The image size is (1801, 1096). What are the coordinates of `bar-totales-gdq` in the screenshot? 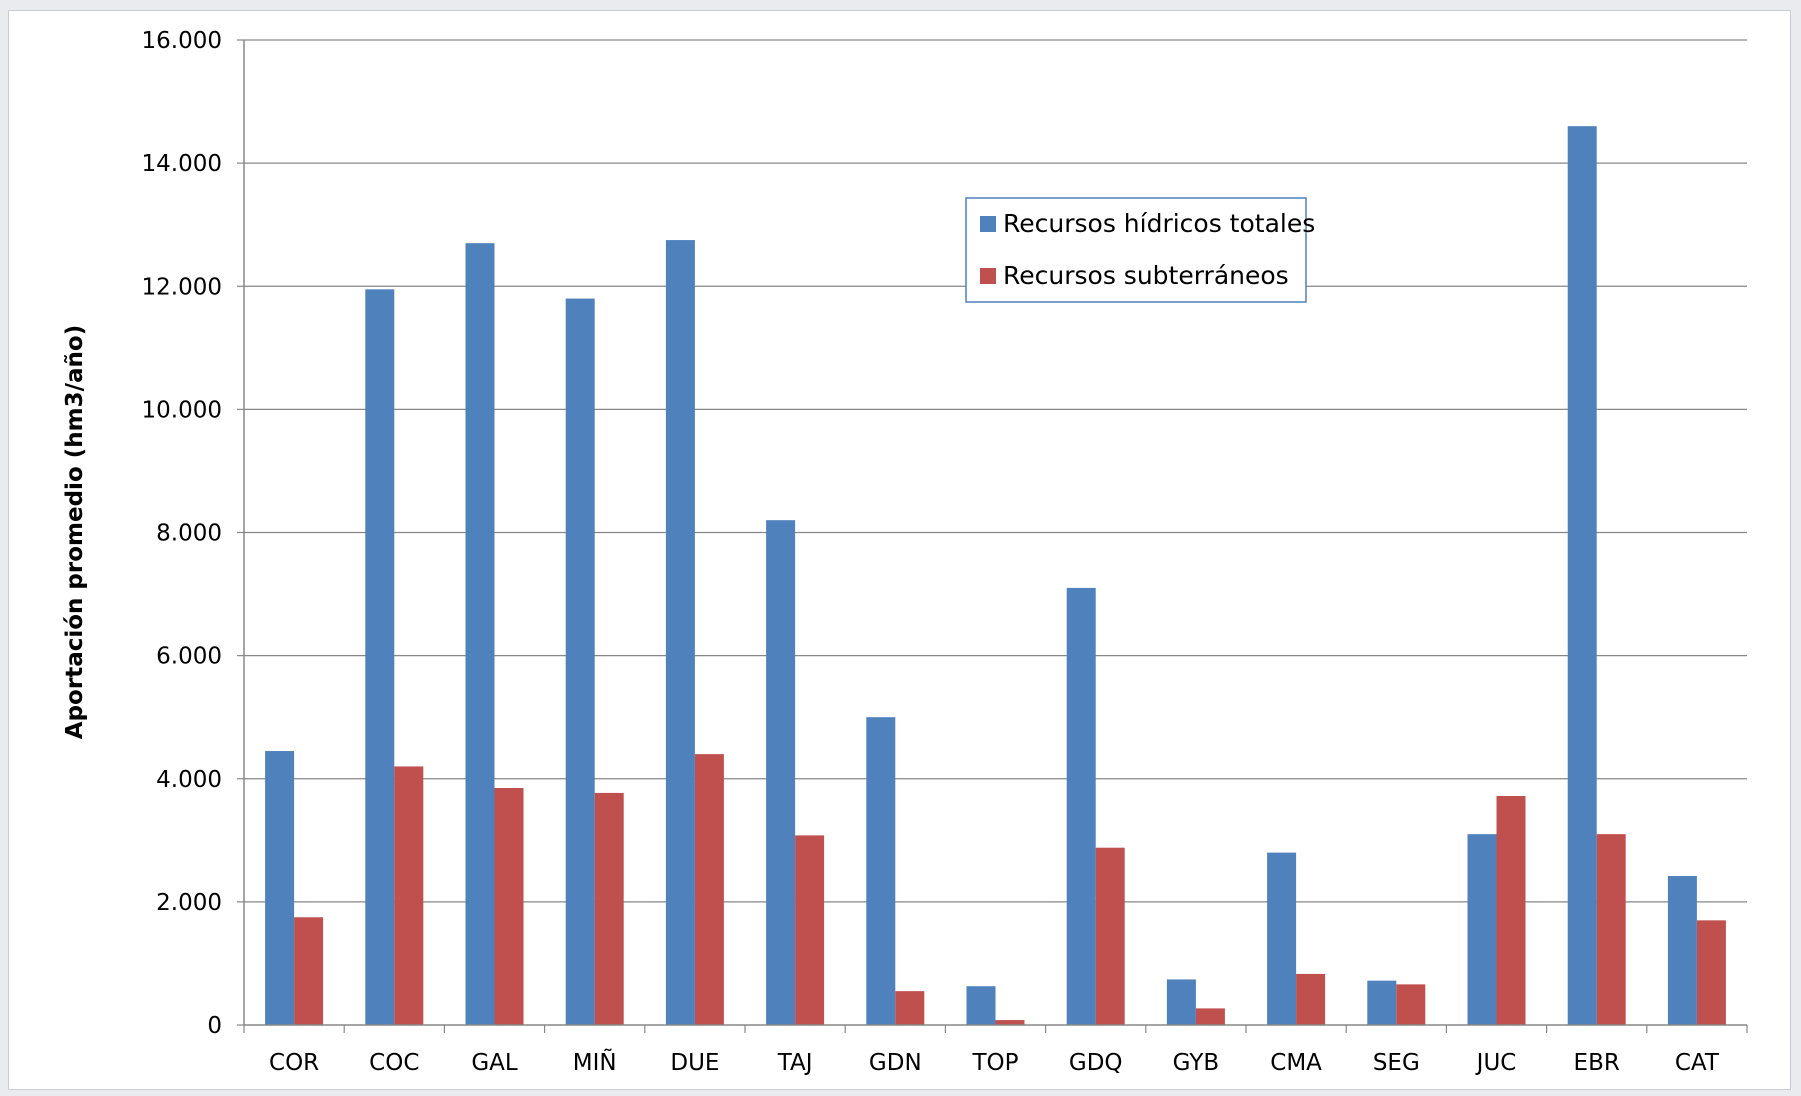 It's located at (1081, 806).